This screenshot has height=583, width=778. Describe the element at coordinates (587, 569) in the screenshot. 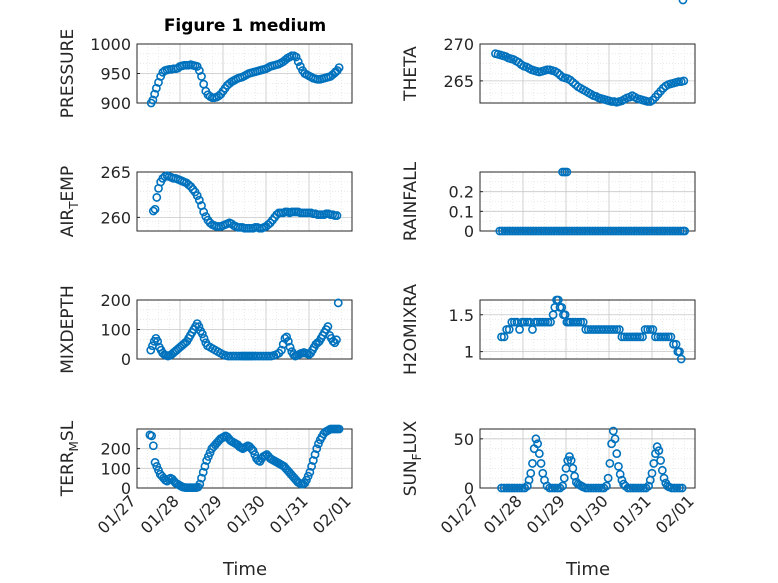

I see `xlabel-right: Time` at that location.